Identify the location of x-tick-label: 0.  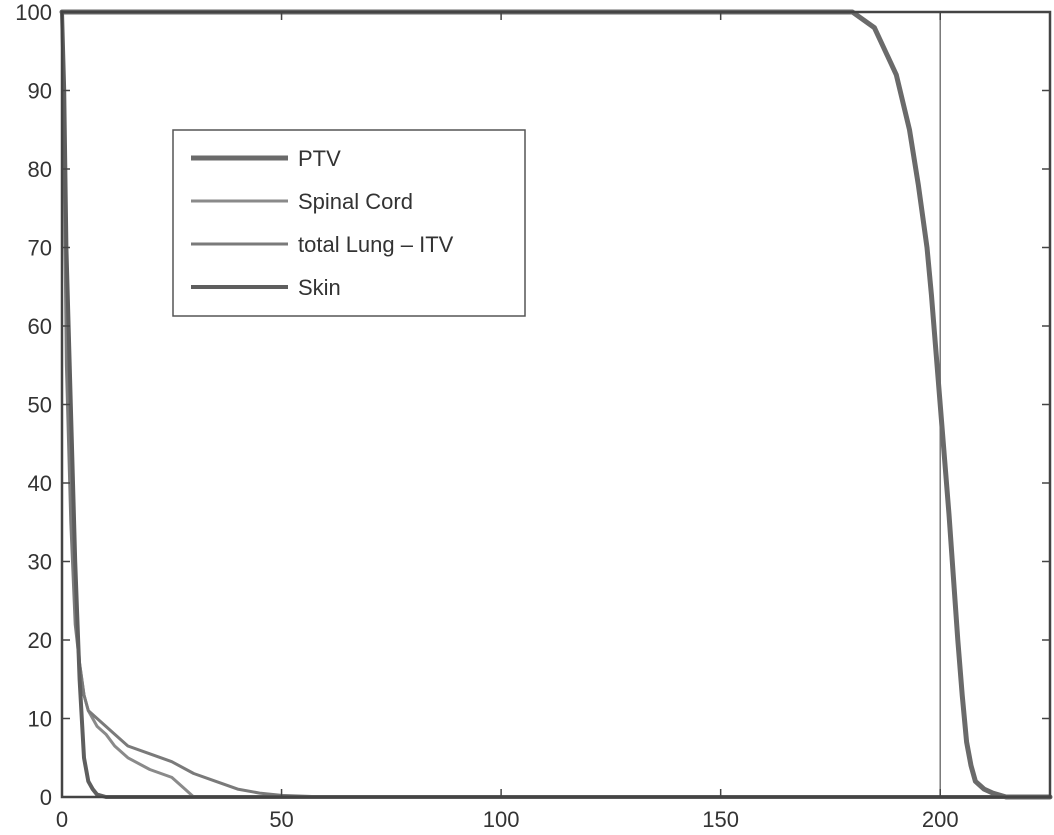
(62, 819).